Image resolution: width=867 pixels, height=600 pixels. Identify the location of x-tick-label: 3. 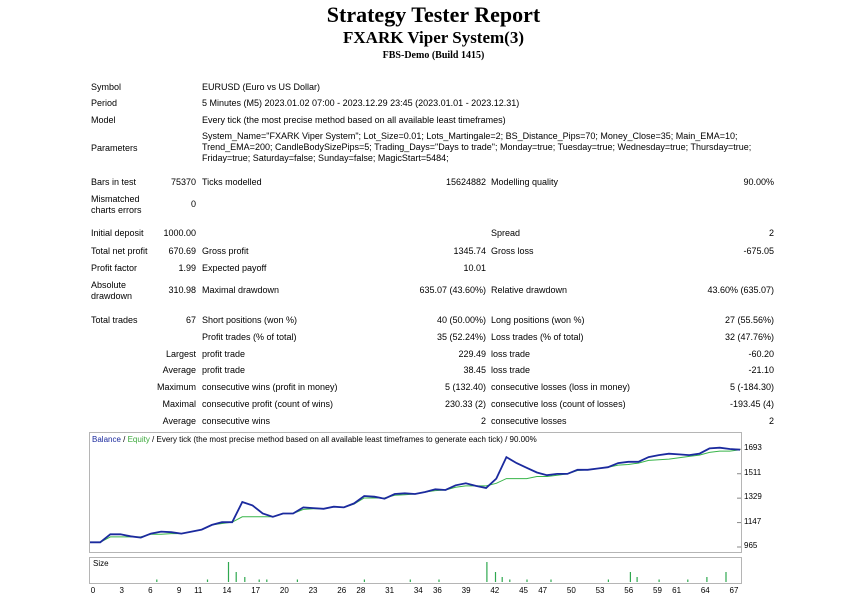
(121, 590).